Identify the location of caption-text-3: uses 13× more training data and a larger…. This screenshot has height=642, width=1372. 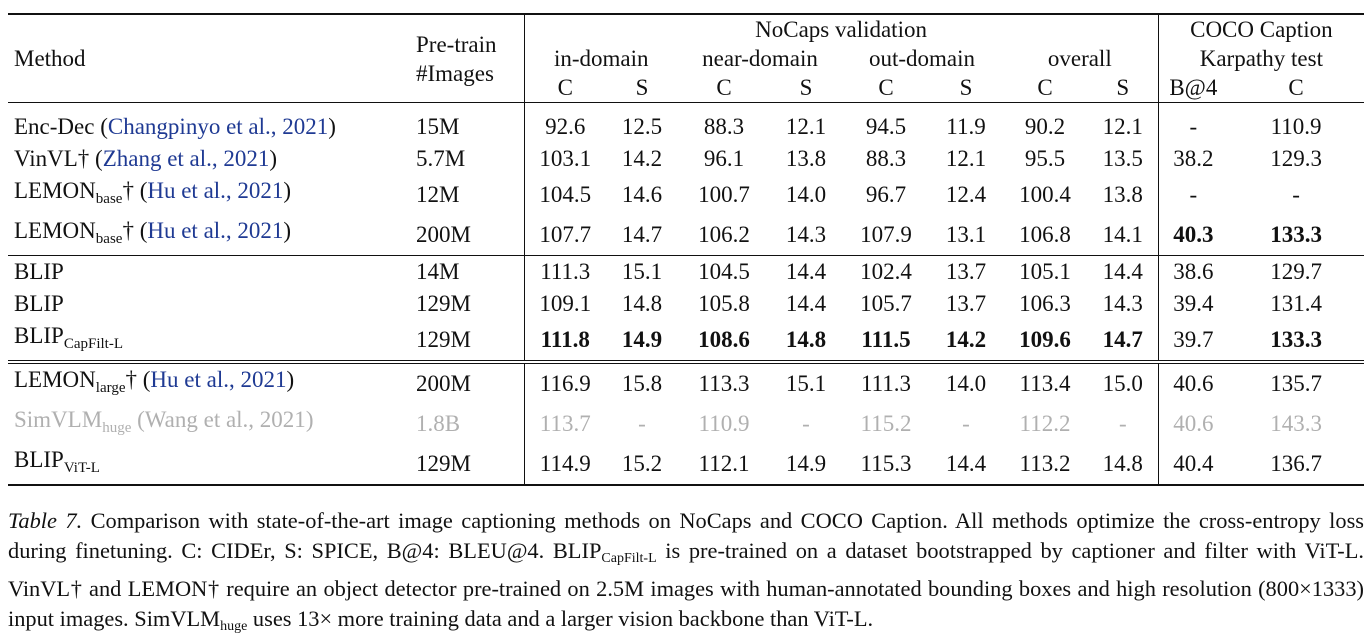
(560, 618).